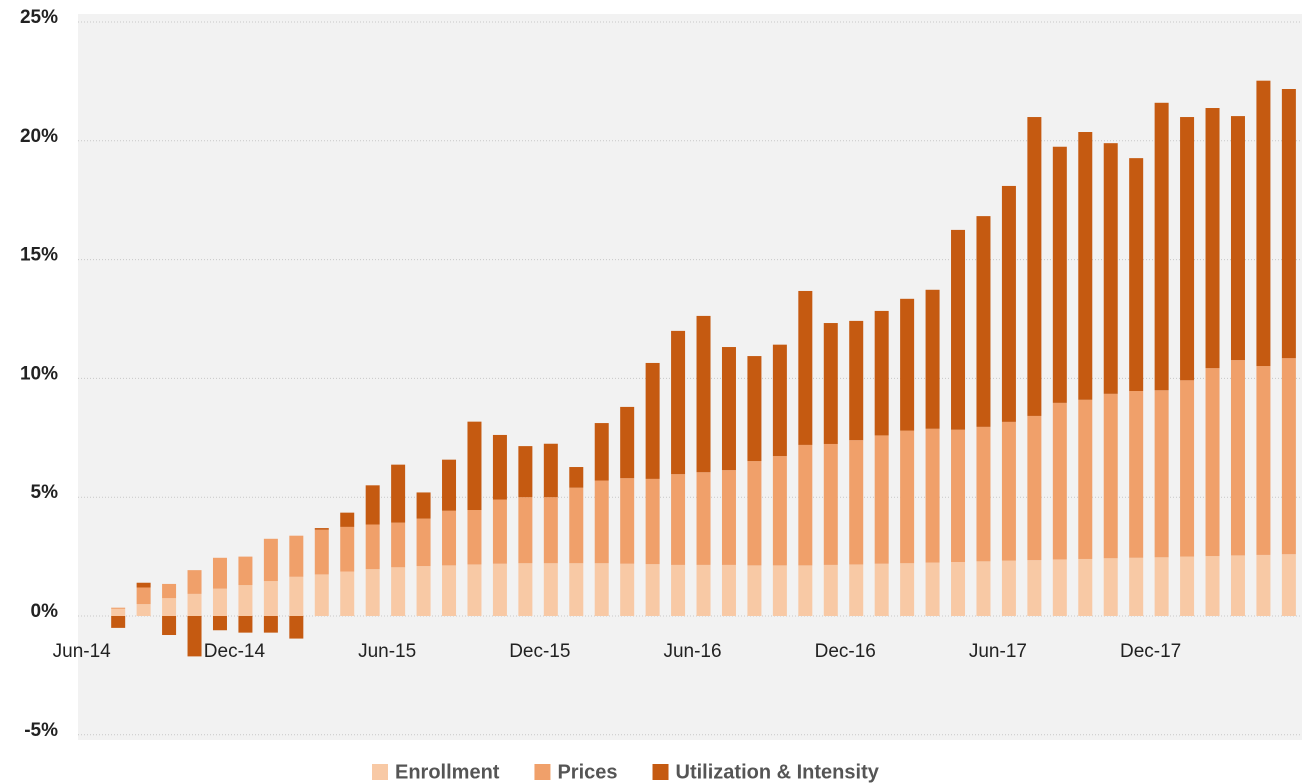 The height and width of the screenshot is (784, 1302). I want to click on x-tick-label: Jun-16, so click(692, 651).